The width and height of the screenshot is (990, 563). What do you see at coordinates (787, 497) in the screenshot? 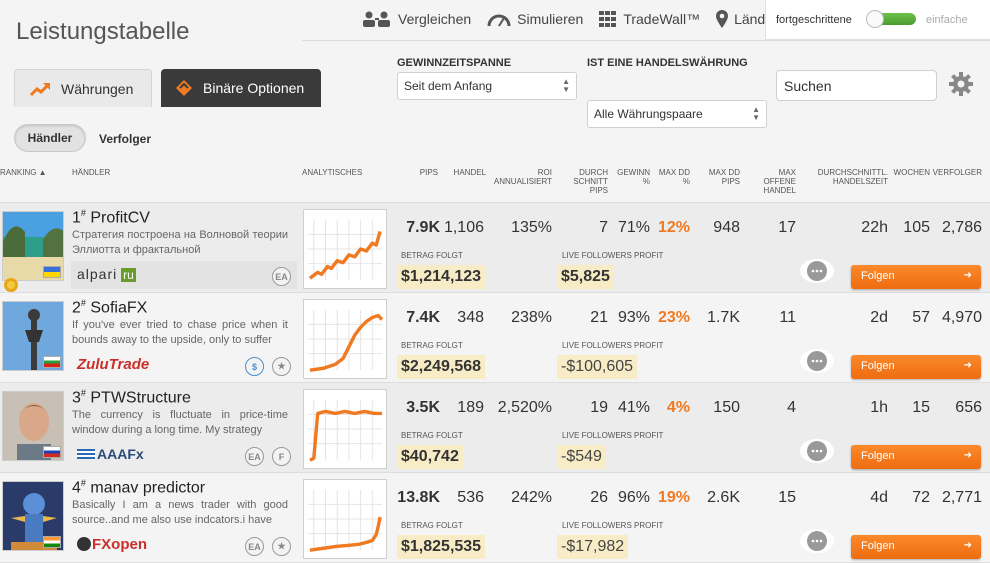
I see `max-open-value: 15` at bounding box center [787, 497].